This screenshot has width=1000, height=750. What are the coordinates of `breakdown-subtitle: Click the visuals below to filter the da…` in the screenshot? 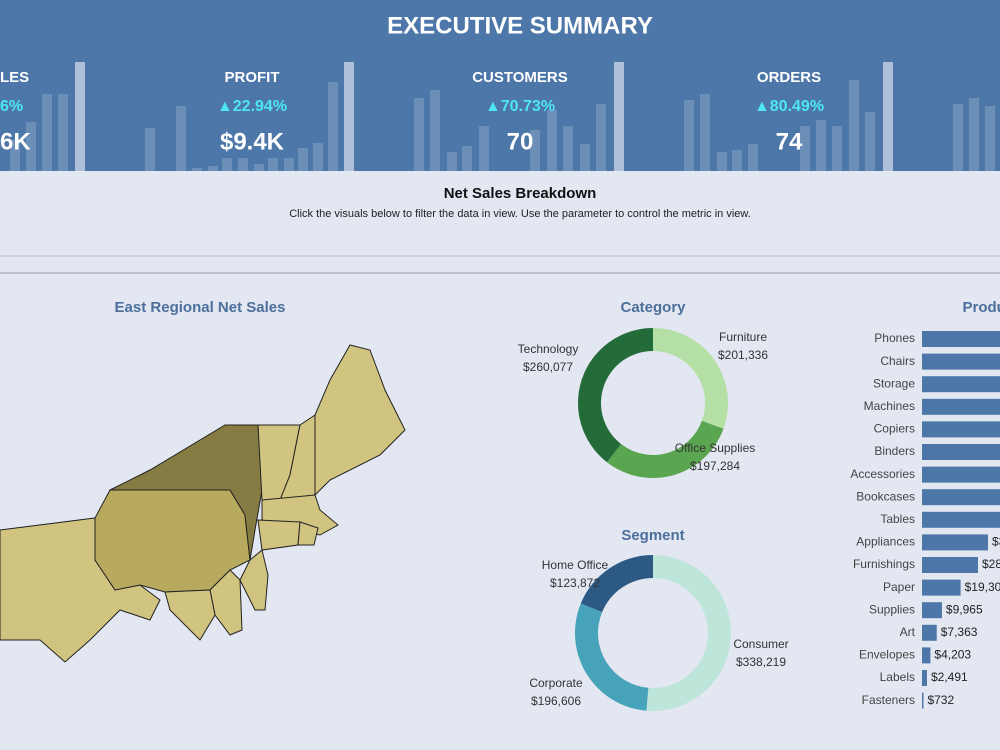 It's located at (520, 214).